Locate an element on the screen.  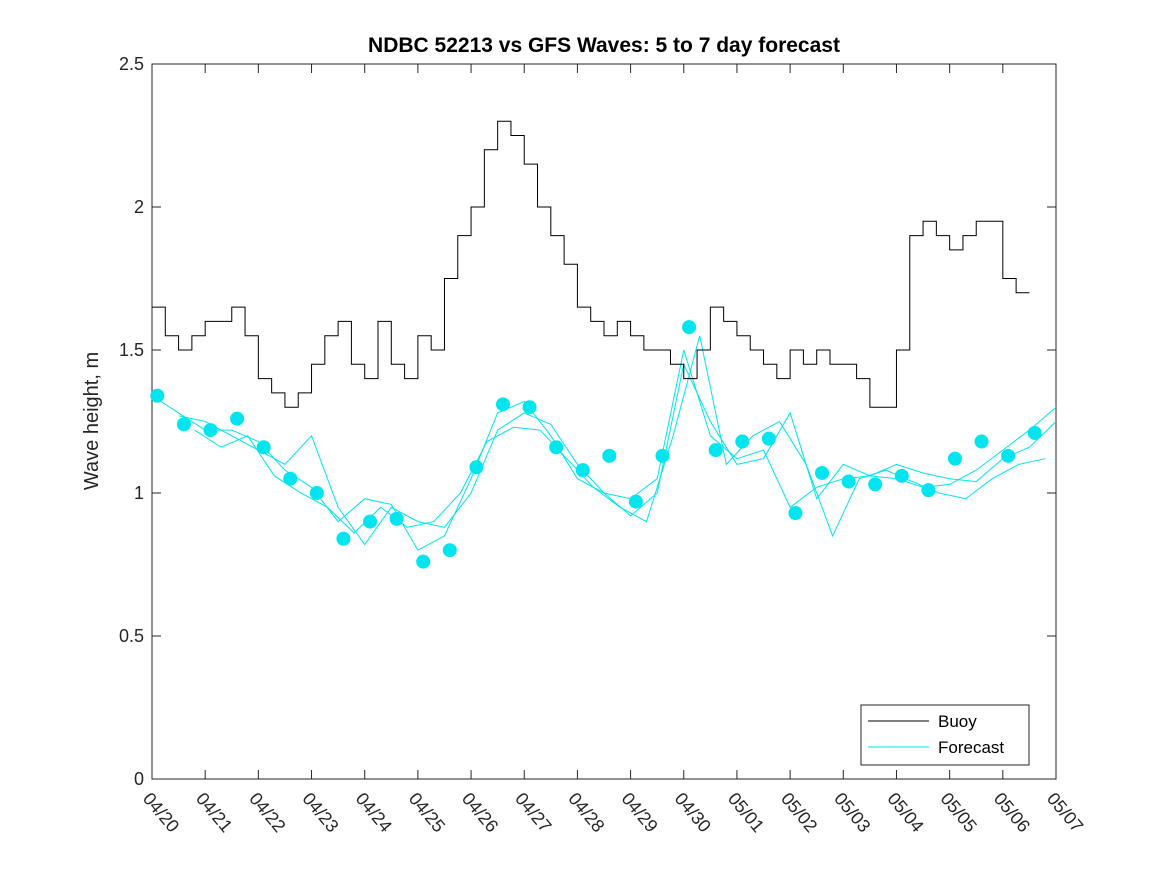
y-axis-label: Wave height, m is located at coordinates (92, 421).